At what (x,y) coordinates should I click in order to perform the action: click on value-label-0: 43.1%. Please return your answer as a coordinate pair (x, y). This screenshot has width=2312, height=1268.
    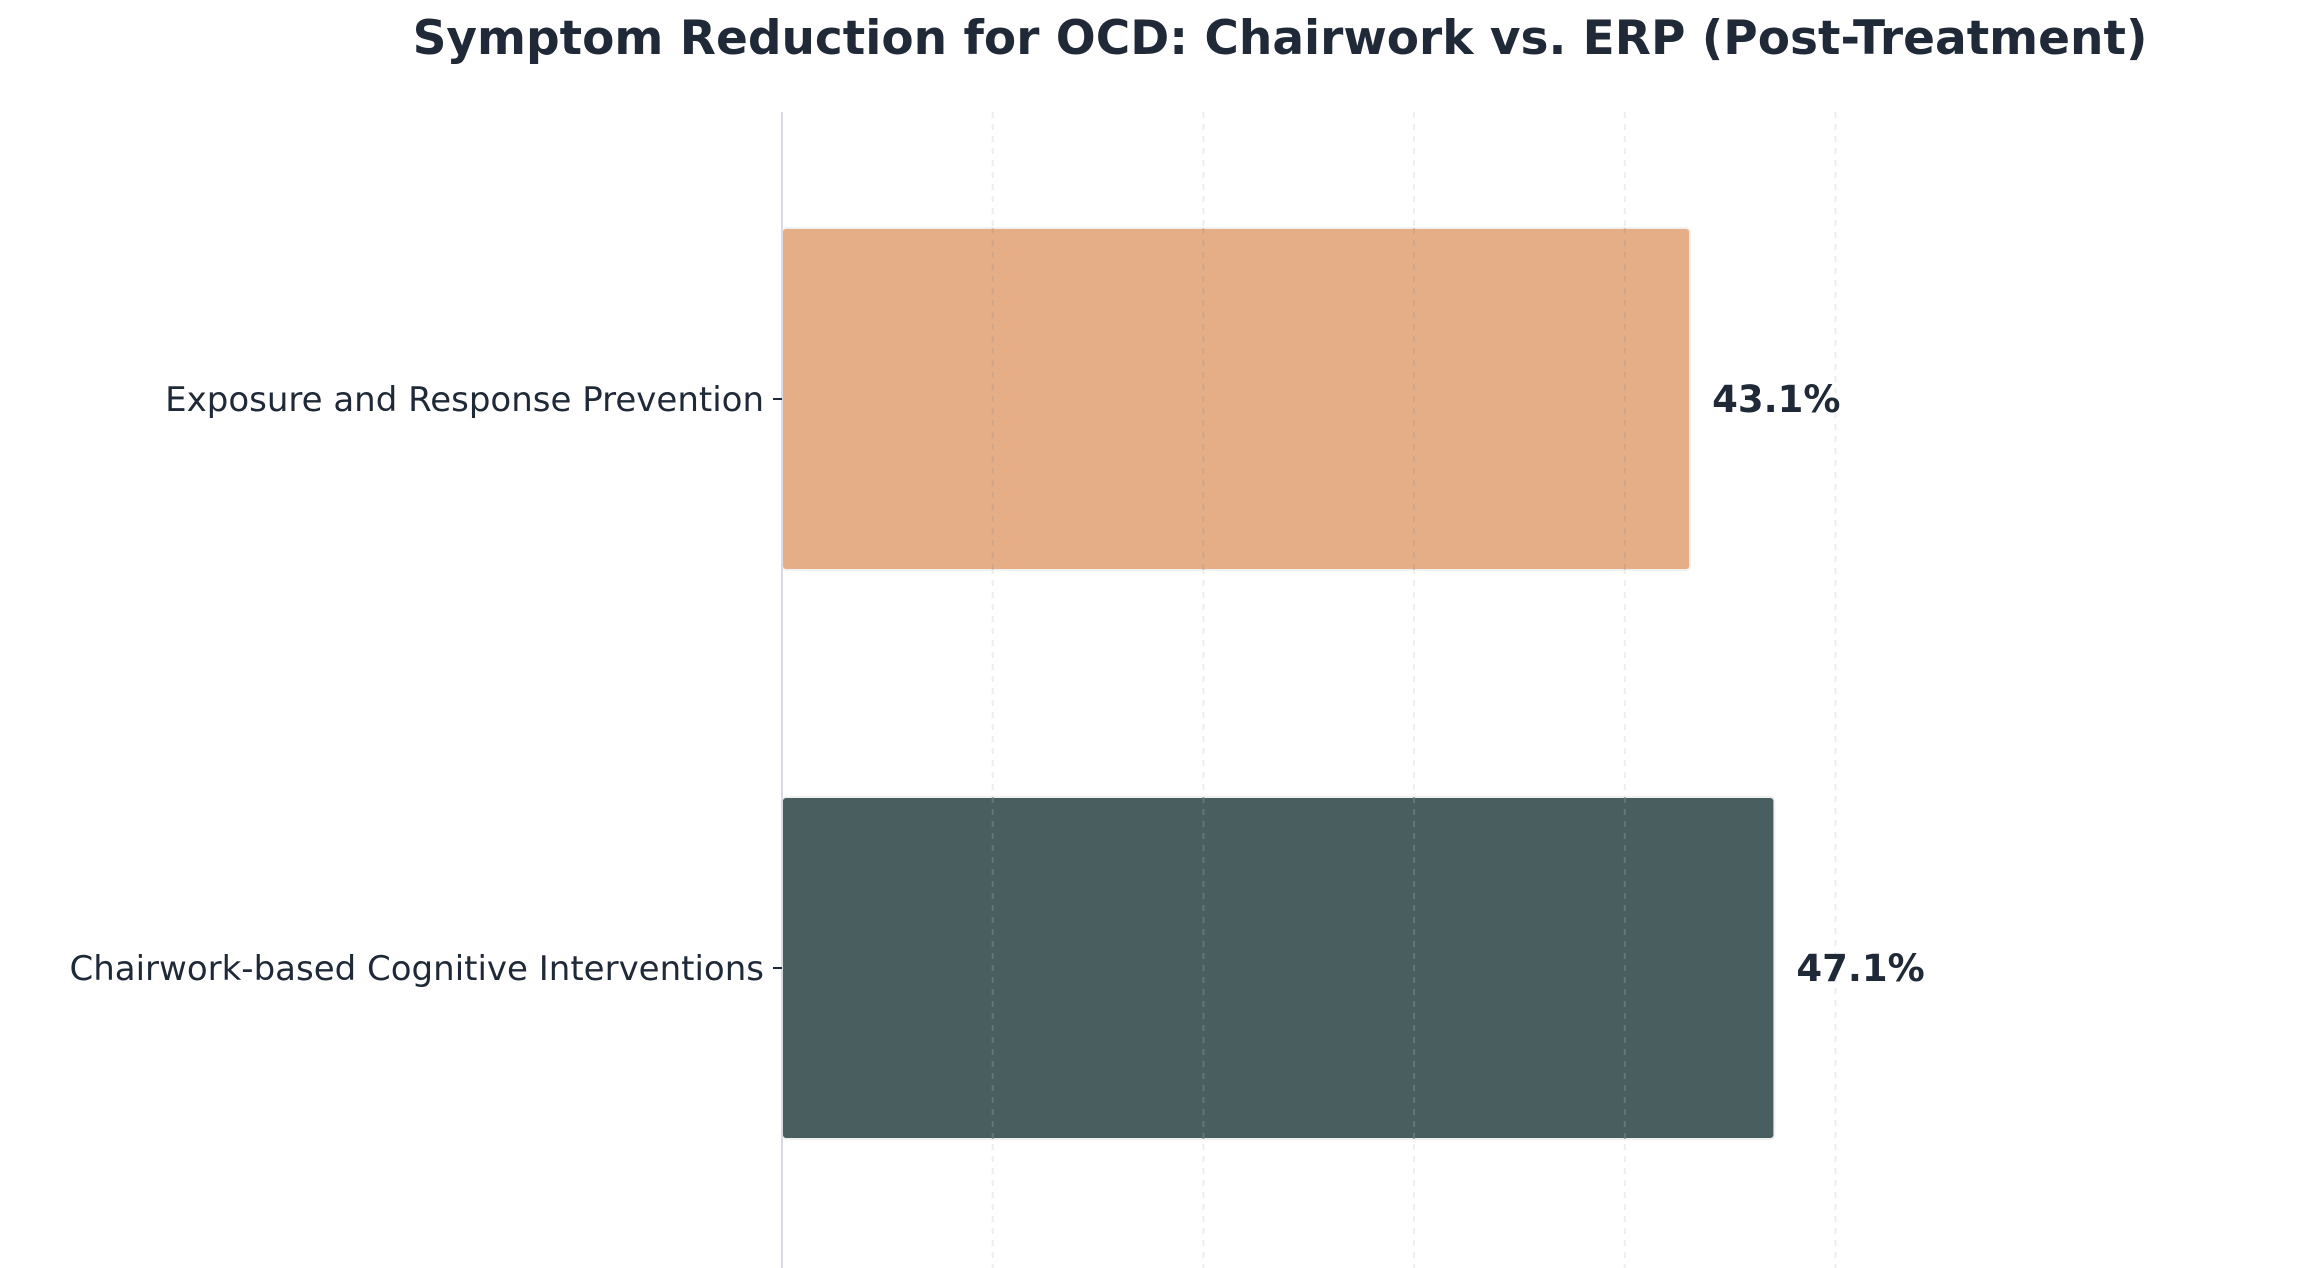
    Looking at the image, I should click on (1776, 399).